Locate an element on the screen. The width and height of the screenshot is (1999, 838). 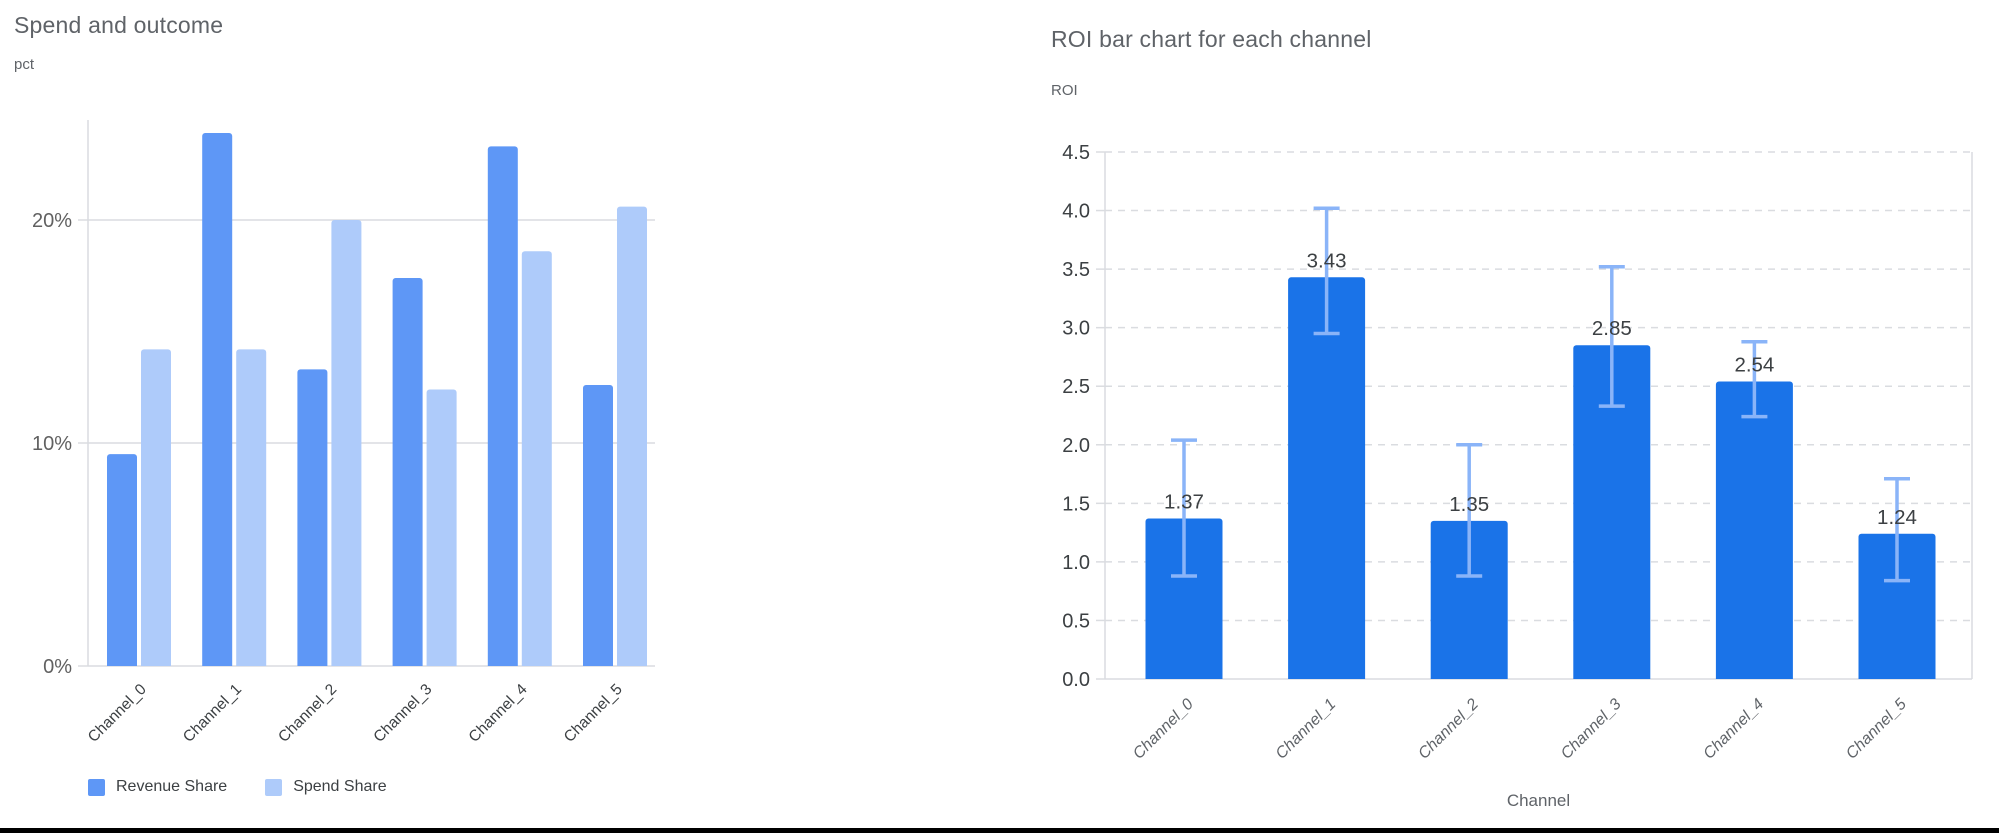
y-tick-label-1.0: 1.0 is located at coordinates (1076, 563).